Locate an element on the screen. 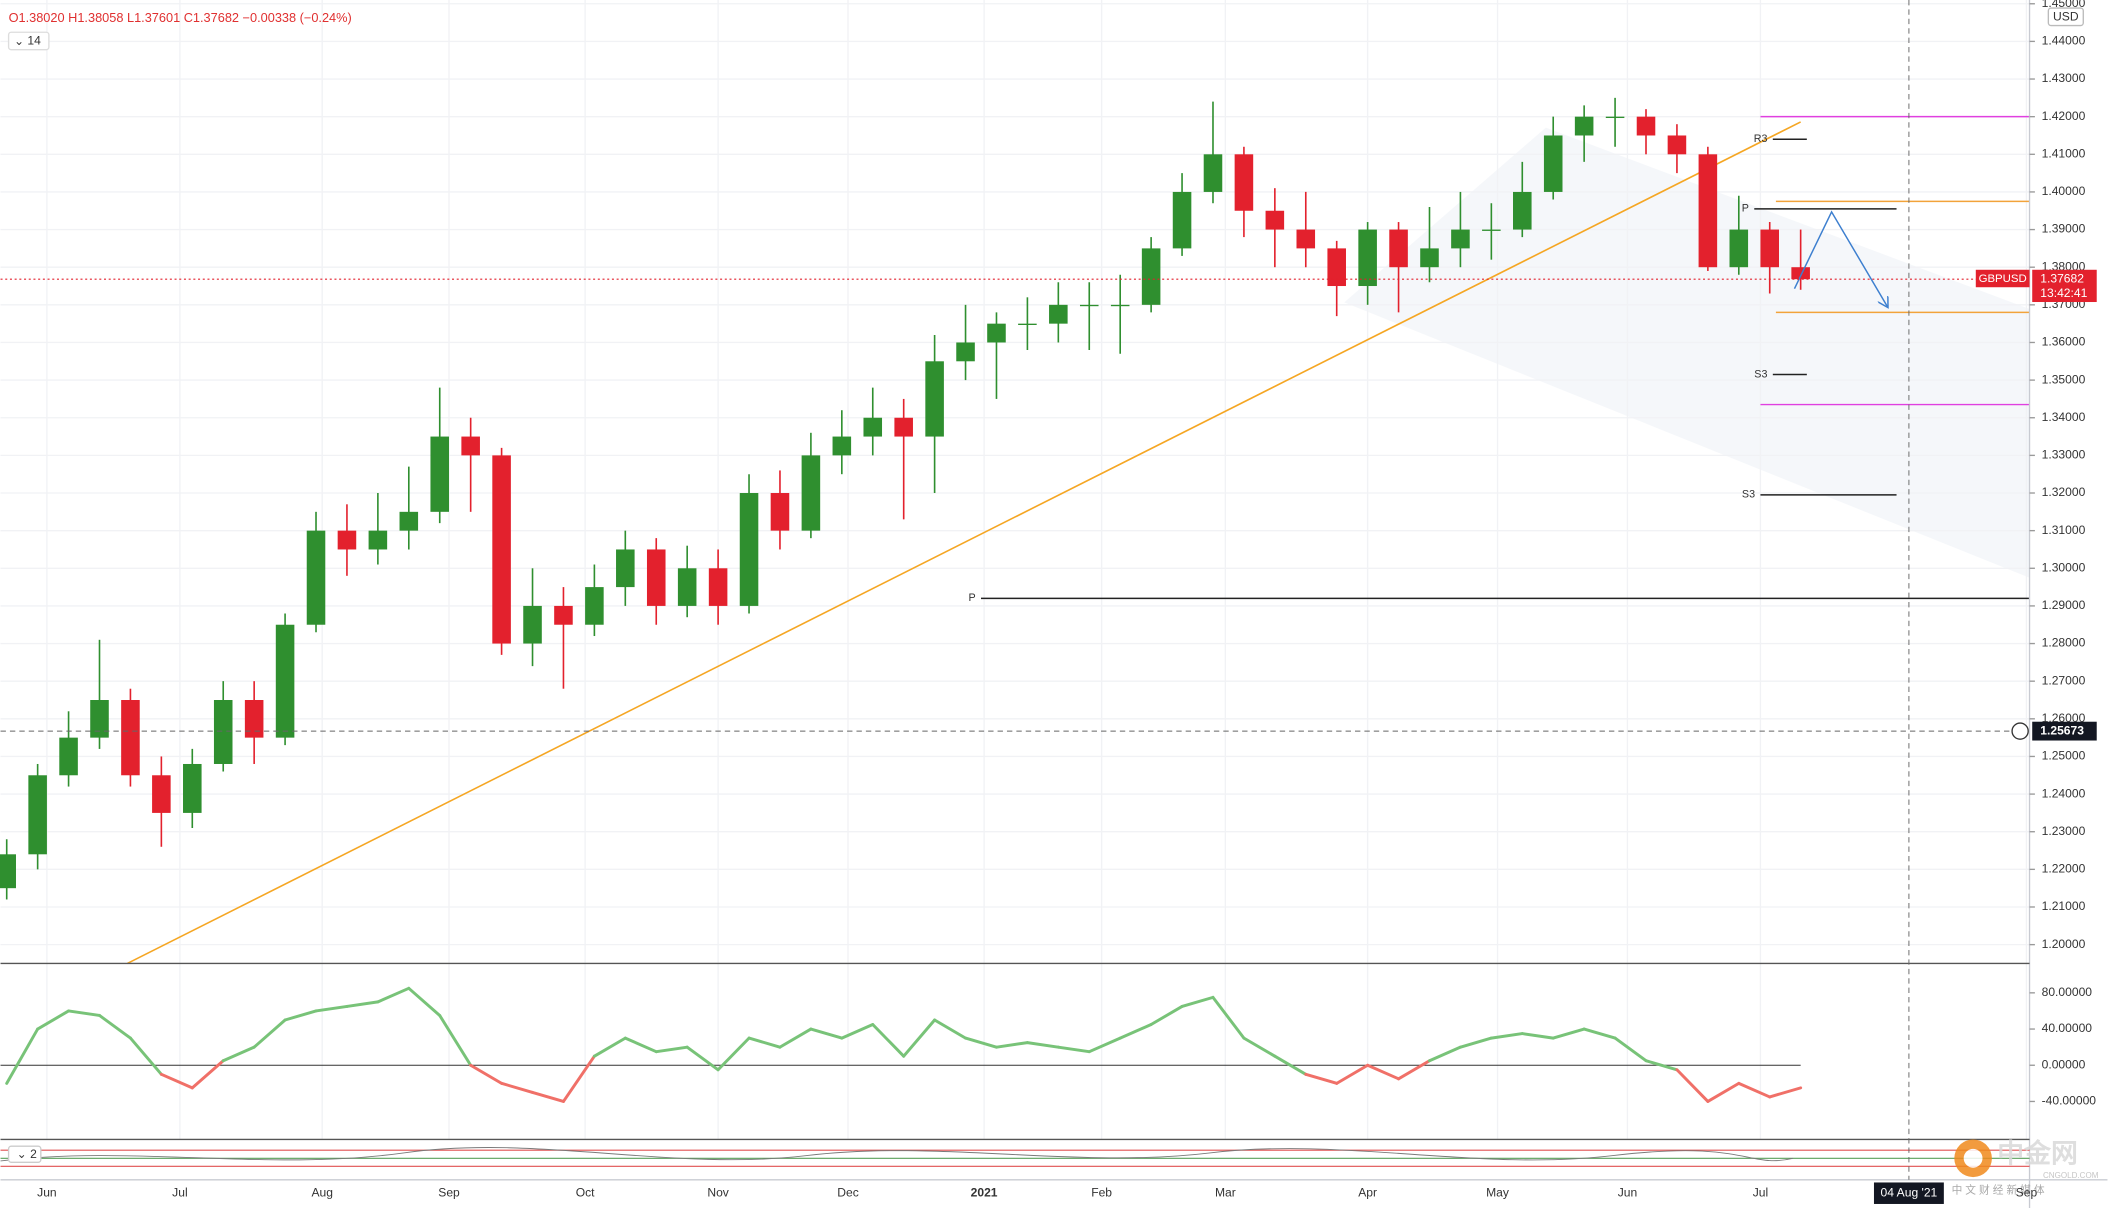 The width and height of the screenshot is (2108, 1208). low-value: L1.37601 is located at coordinates (153, 17).